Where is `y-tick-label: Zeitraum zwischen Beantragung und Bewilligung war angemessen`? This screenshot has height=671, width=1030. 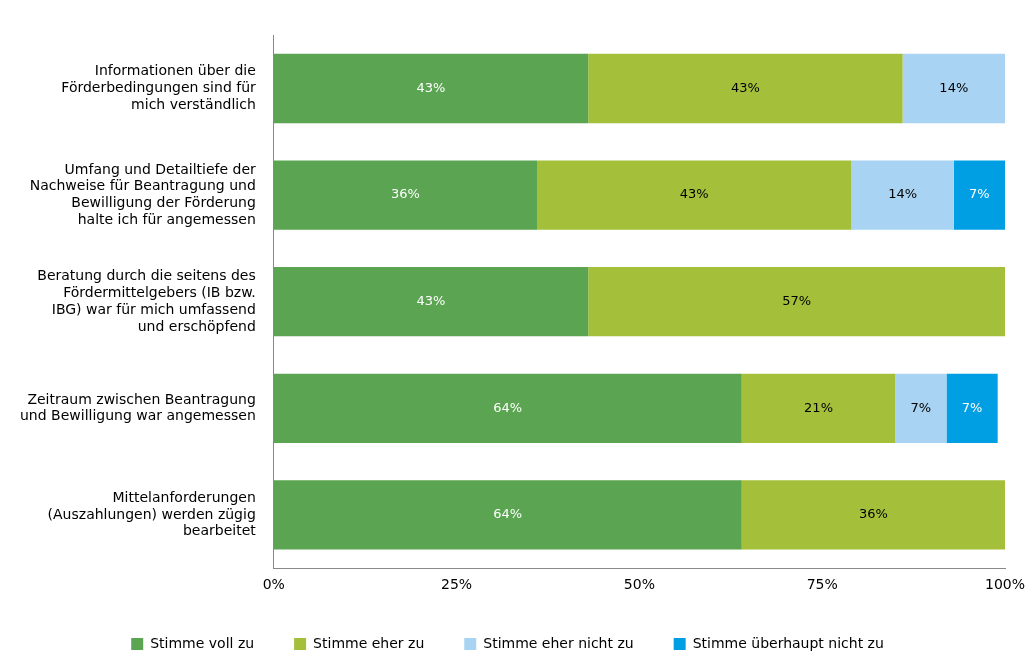 y-tick-label: Zeitraum zwischen Beantragung und Bewilligung war angemessen is located at coordinates (138, 407).